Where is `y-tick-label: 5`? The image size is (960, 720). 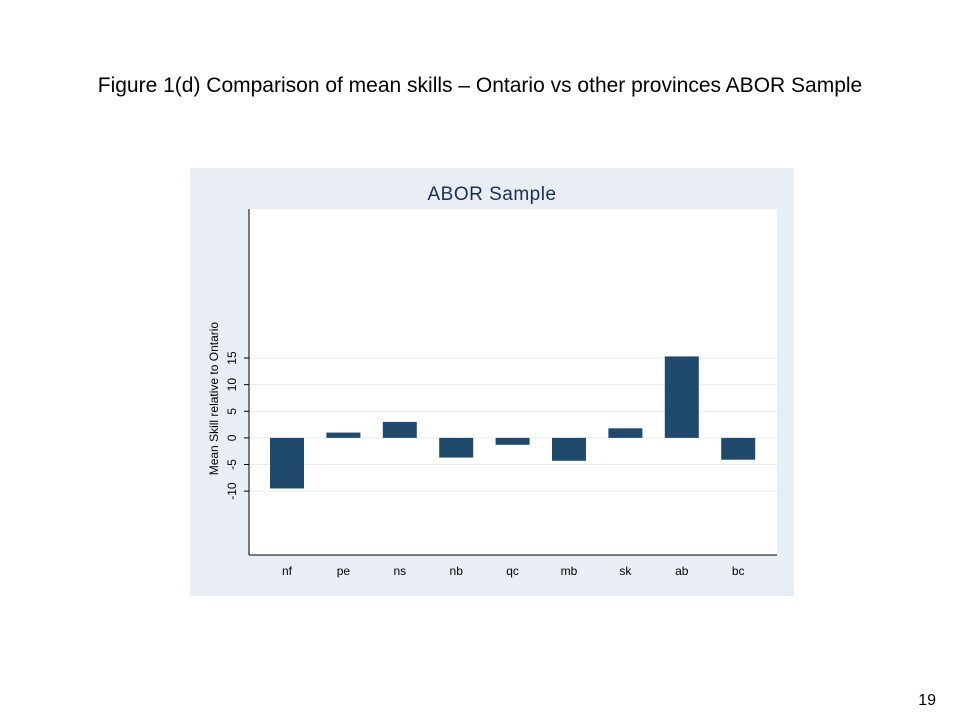
y-tick-label: 5 is located at coordinates (232, 411).